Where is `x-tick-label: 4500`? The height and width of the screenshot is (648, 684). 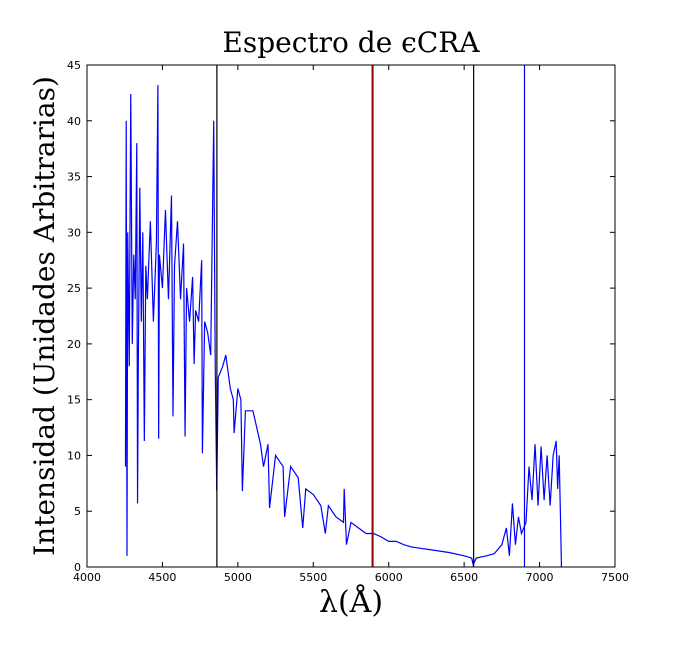
x-tick-label: 4500 is located at coordinates (162, 577).